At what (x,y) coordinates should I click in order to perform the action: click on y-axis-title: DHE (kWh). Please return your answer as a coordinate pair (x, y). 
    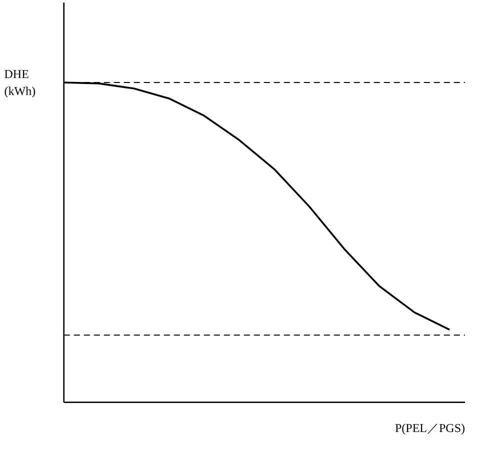
    Looking at the image, I should click on (20, 82).